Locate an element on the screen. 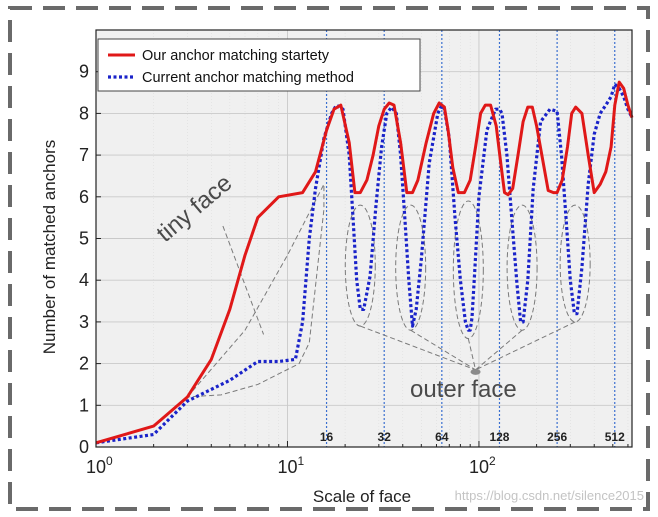 Image resolution: width=658 pixels, height=517 pixels. y-axis-label: Number of matched anchors is located at coordinates (49, 247).